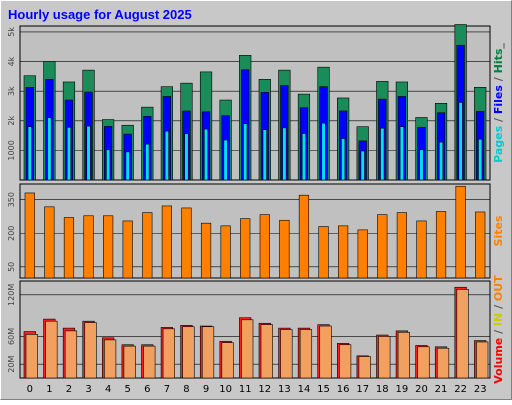  What do you see at coordinates (421, 389) in the screenshot?
I see `hour-label-20: 20` at bounding box center [421, 389].